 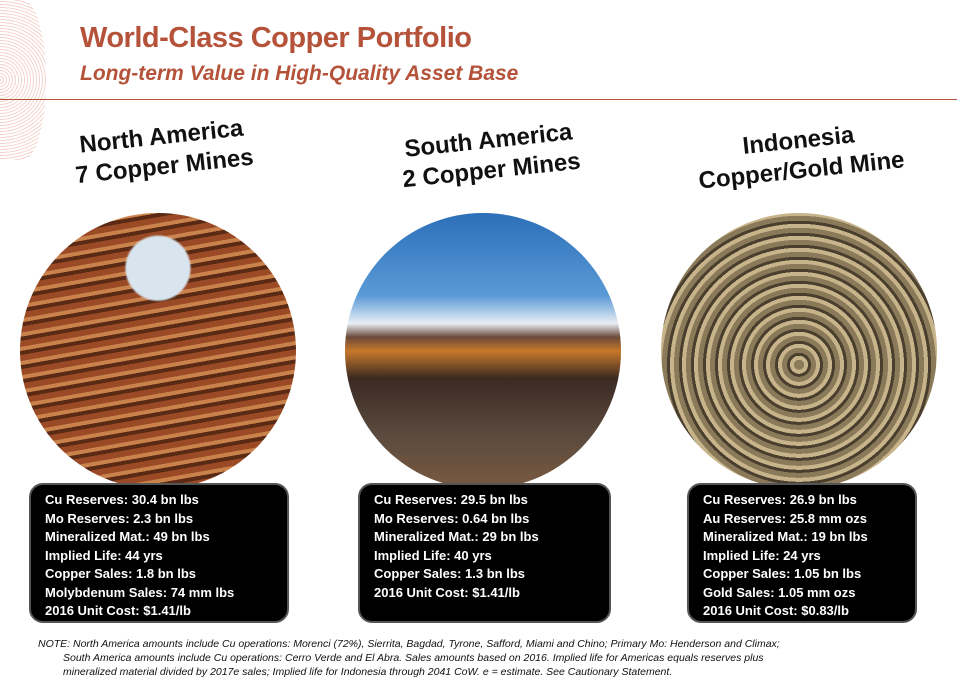 What do you see at coordinates (127, 536) in the screenshot?
I see `stat: Mineralized Mat.: 49 bn lbs` at bounding box center [127, 536].